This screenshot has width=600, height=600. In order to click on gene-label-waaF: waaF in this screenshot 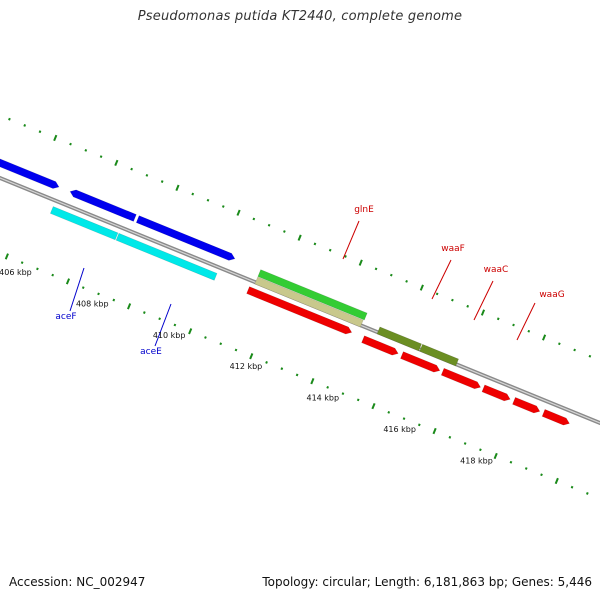, I will do `click(453, 249)`.